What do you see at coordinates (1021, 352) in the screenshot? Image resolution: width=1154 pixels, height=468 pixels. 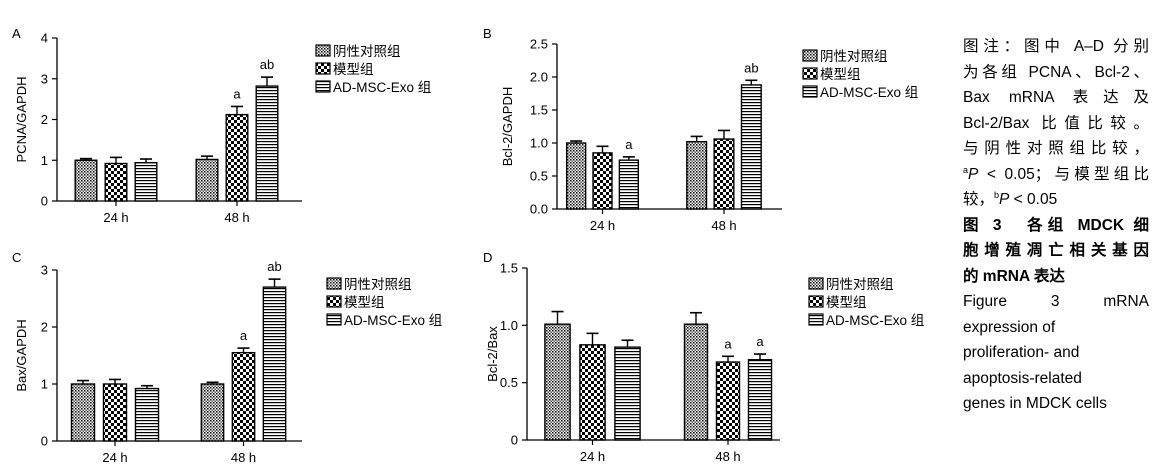 I see `figure-title-en: proliferation- and` at bounding box center [1021, 352].